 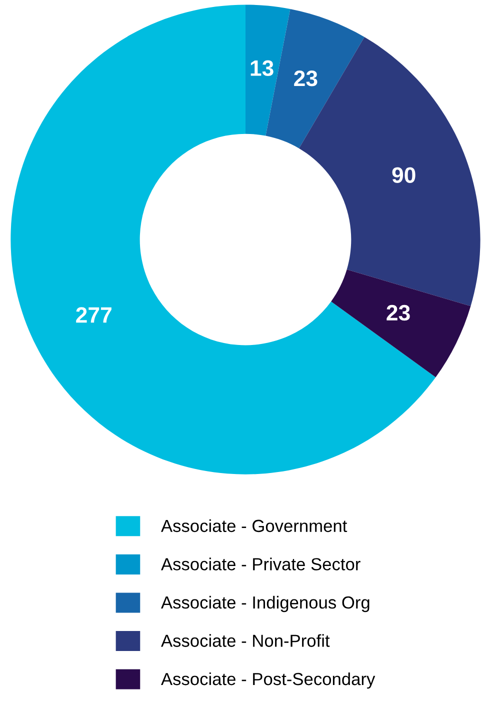 I want to click on data-label: 13, so click(x=262, y=68).